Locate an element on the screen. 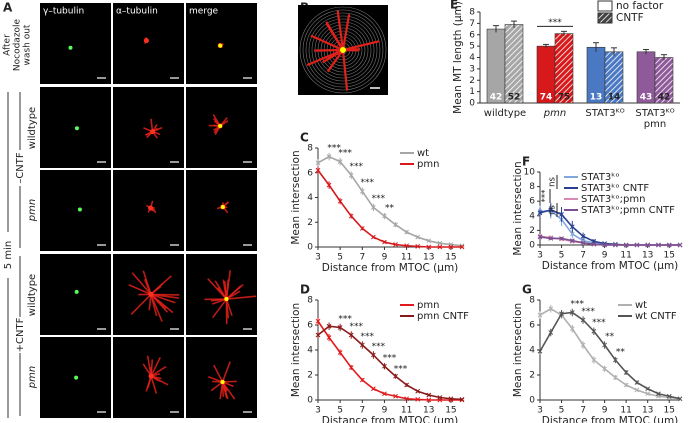 The image size is (691, 423). time-label: 5 min is located at coordinates (8, 255).